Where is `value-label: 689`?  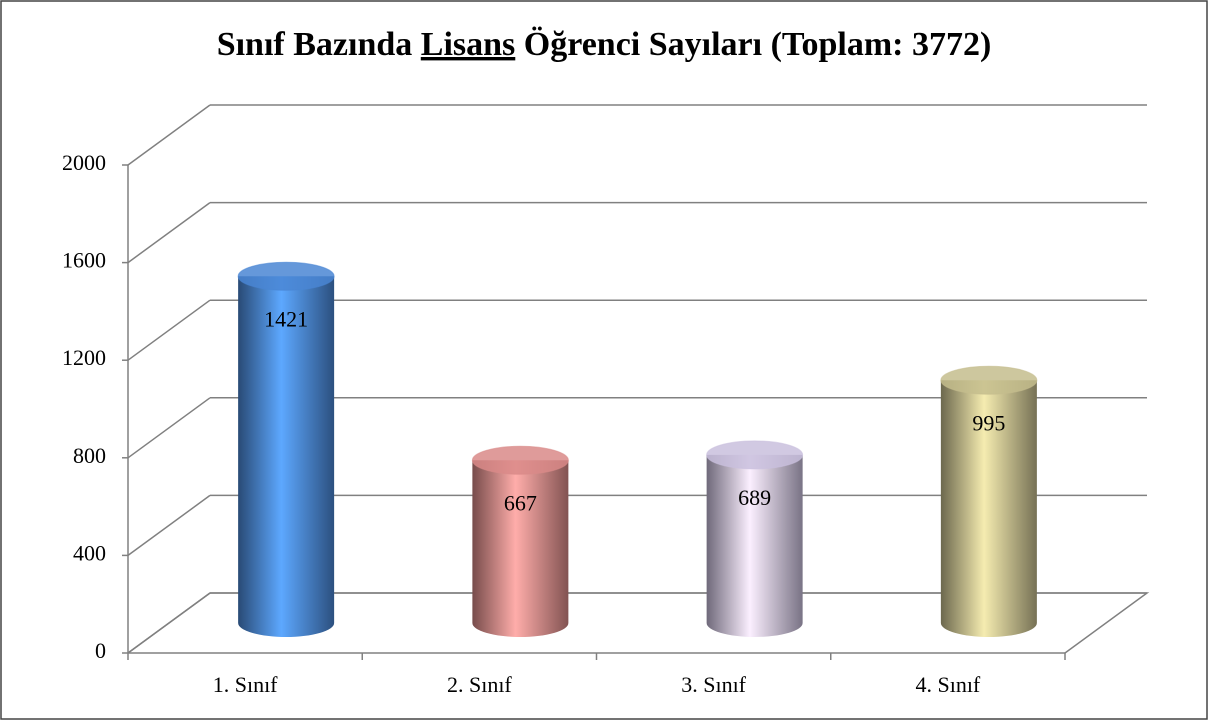 value-label: 689 is located at coordinates (754, 497).